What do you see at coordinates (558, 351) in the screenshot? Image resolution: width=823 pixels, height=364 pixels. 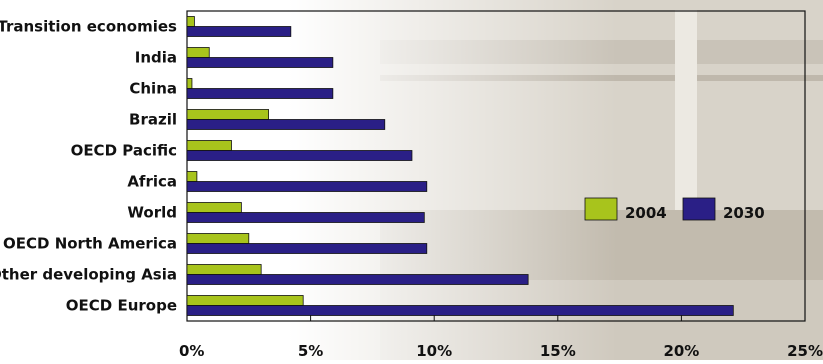 I see `x-tick-label: 15%` at bounding box center [558, 351].